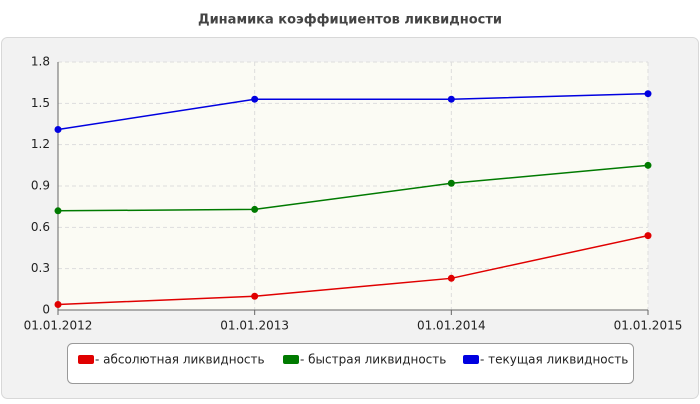  Describe the element at coordinates (40, 144) in the screenshot. I see `y-tick-label: 1.2` at that location.